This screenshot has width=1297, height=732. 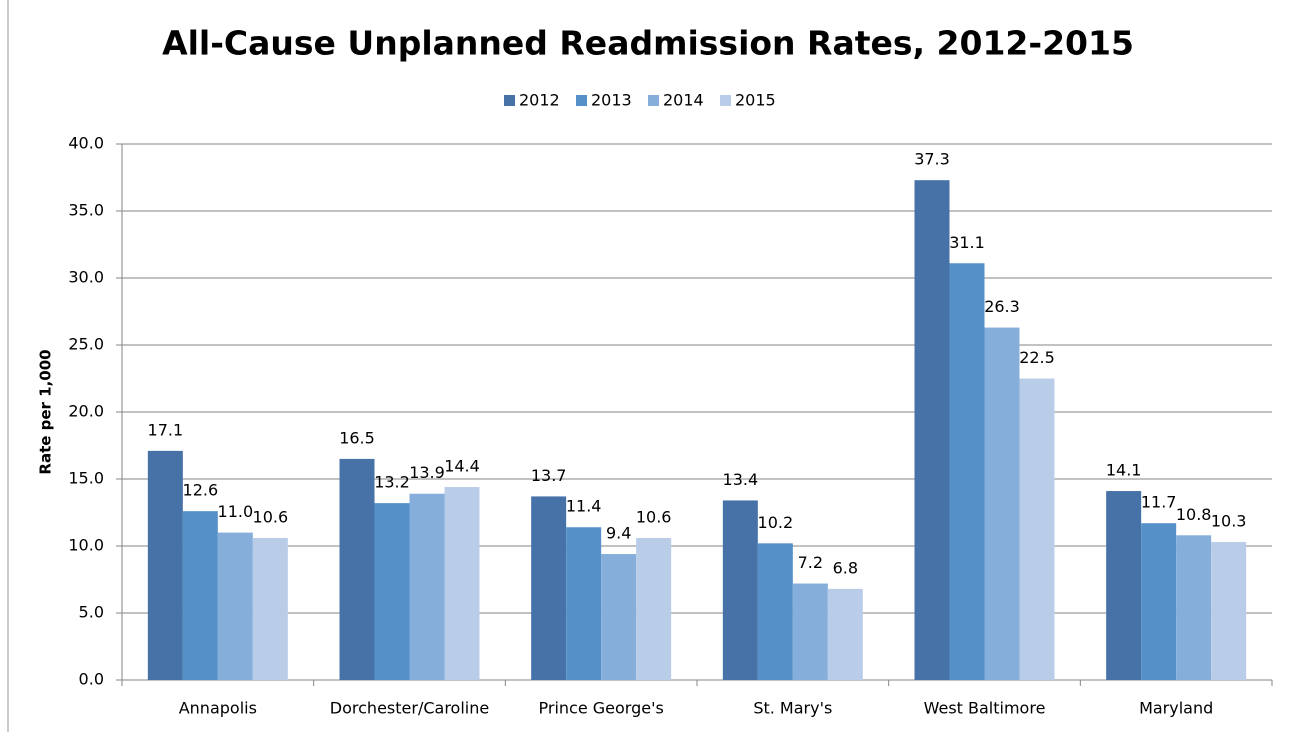 I want to click on data-label: 14.1, so click(x=1124, y=470).